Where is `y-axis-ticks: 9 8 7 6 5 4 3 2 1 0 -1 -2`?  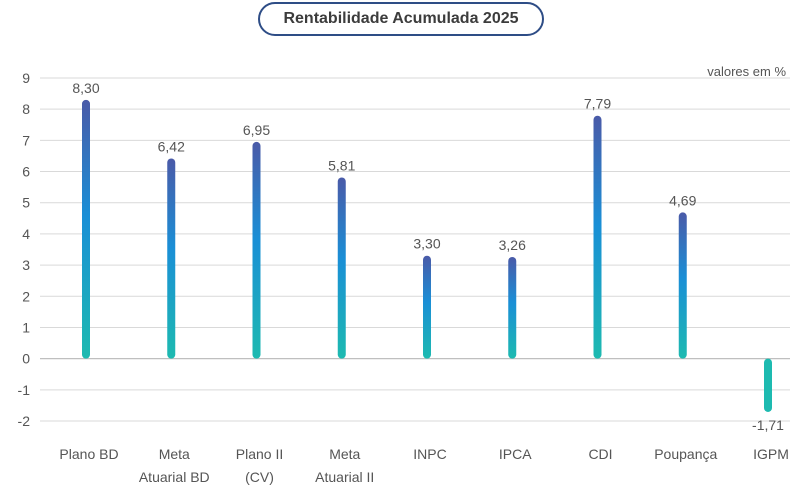 y-axis-ticks: 9 8 7 6 5 4 3 2 1 0 -1 -2 is located at coordinates (24, 249).